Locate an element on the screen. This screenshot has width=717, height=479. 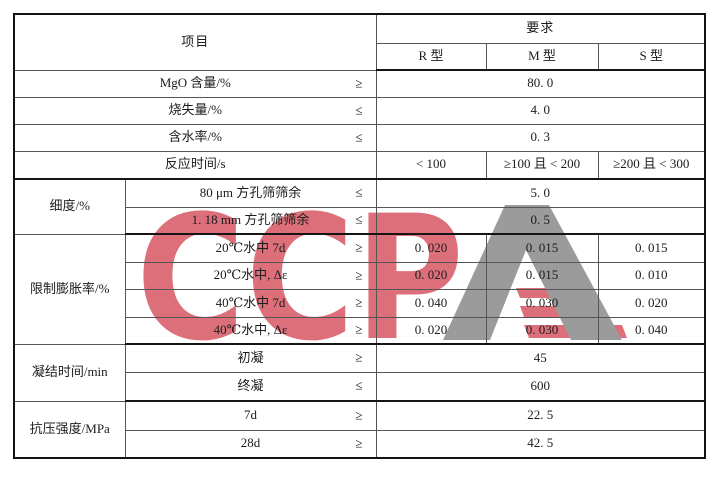
row-label: 1. 18 mm 方孔筛筛余 is located at coordinates (250, 219).